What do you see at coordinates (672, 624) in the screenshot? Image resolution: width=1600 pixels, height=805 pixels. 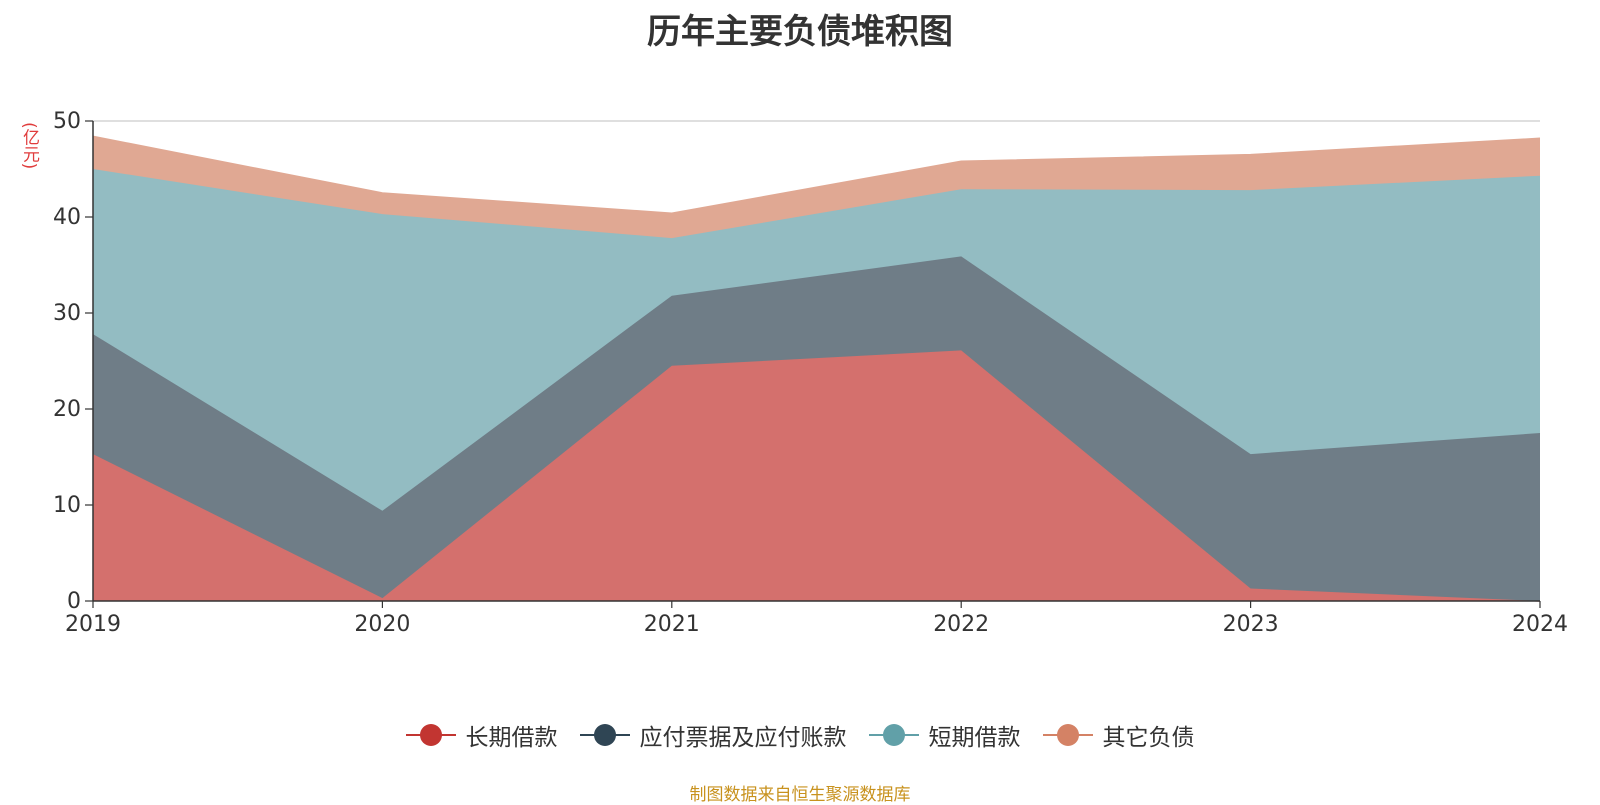 I see `x-tick-label-2021: 2021` at bounding box center [672, 624].